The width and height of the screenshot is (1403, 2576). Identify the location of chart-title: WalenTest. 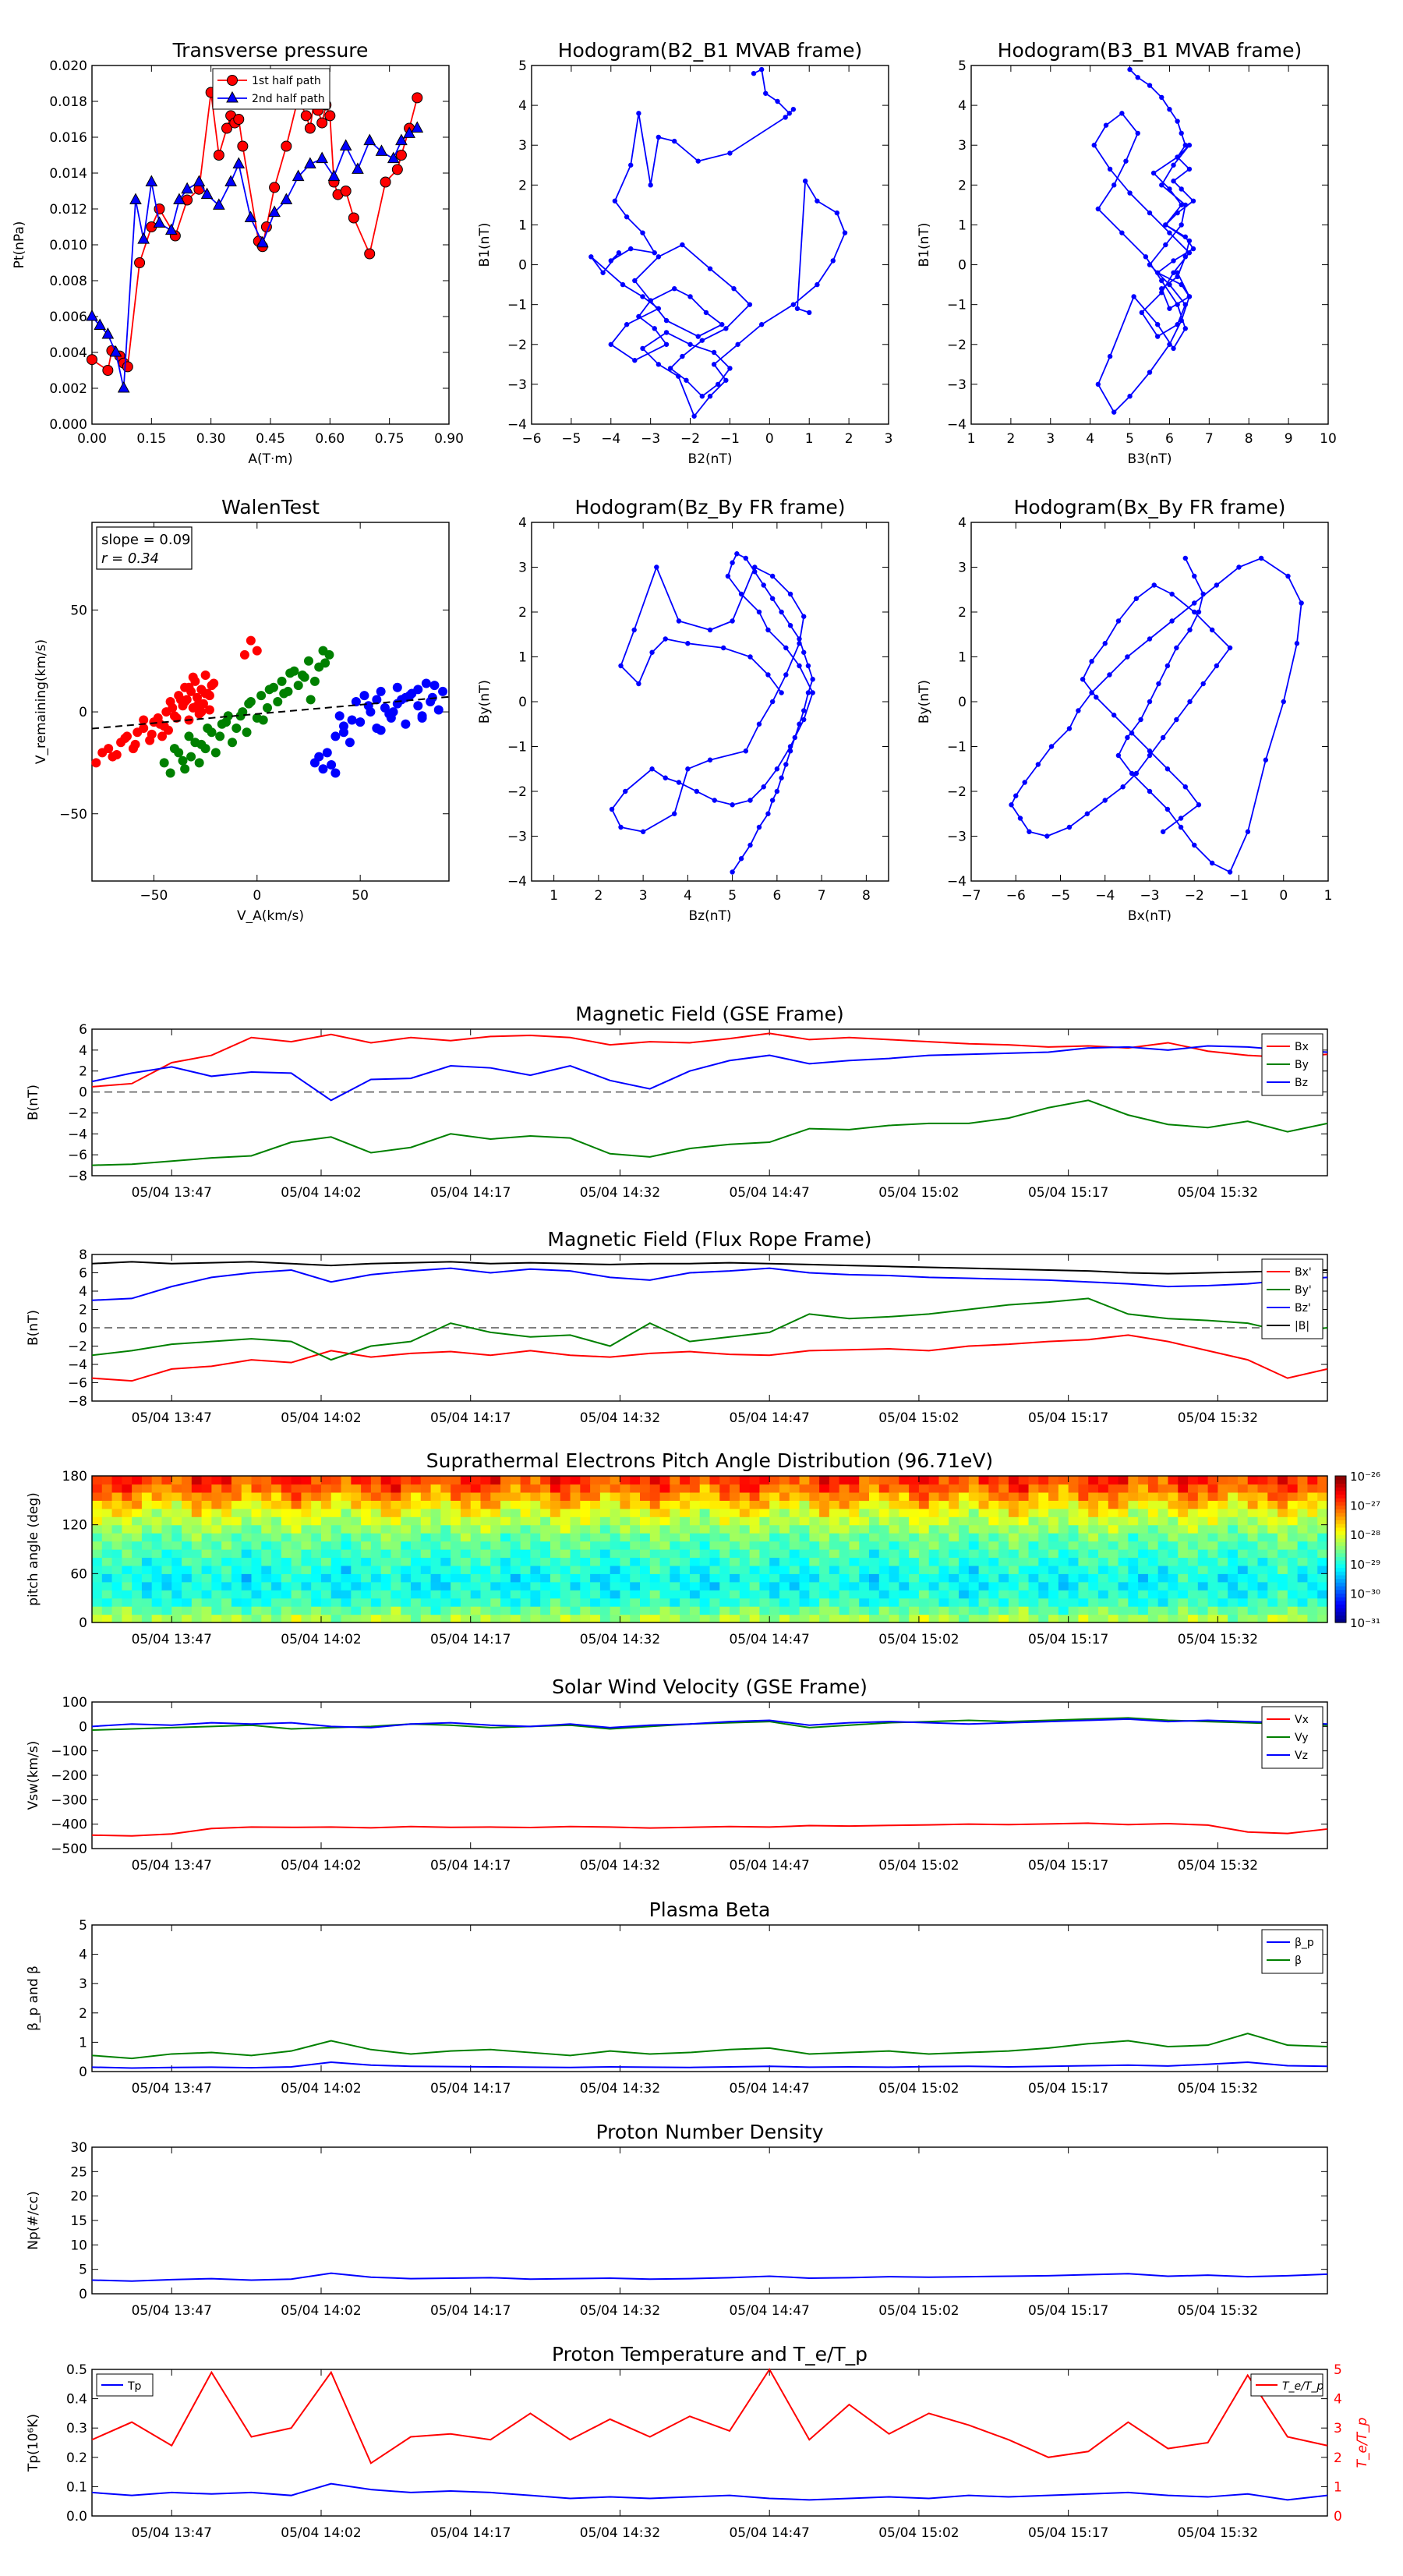
(270, 507).